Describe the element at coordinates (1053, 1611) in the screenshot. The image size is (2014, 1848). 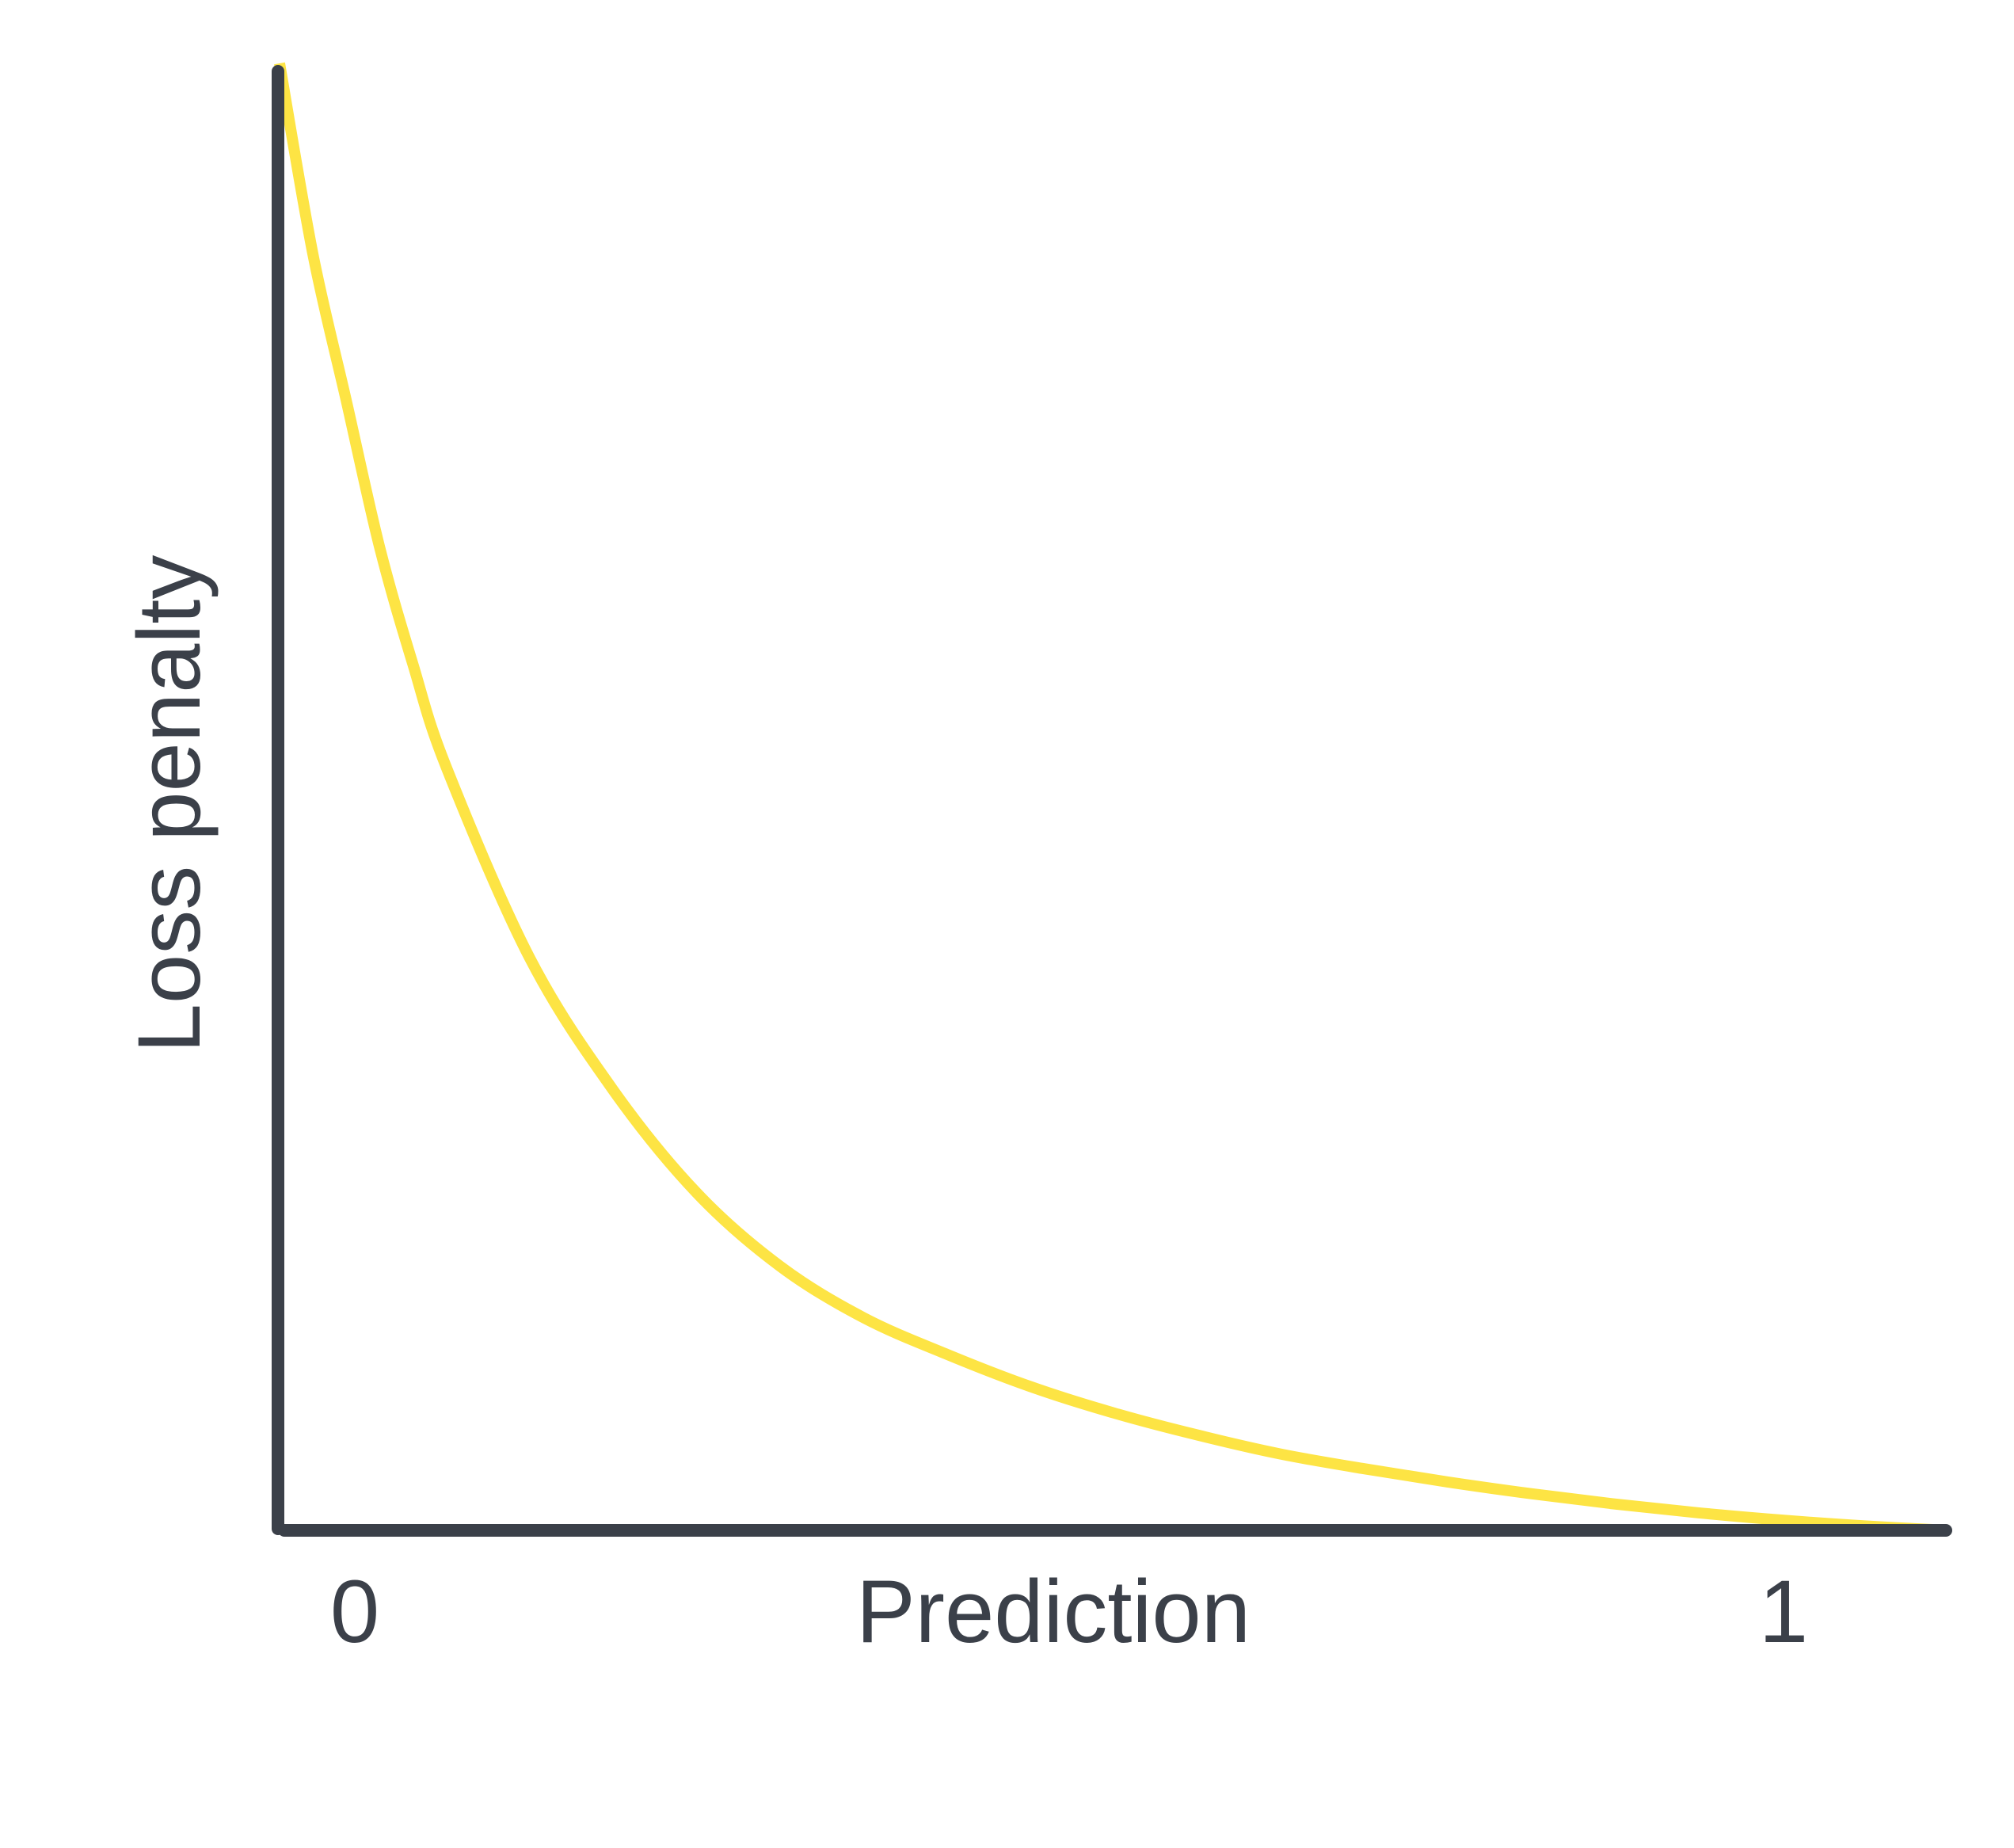
I see `x-axis-label: Prediction` at that location.